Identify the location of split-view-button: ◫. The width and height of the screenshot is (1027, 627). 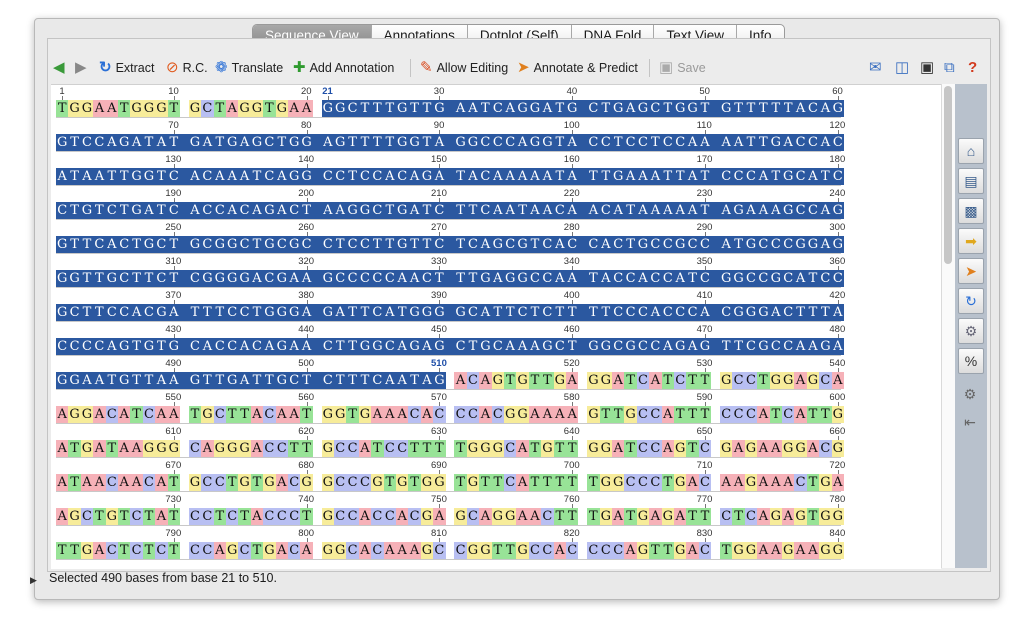
(902, 68).